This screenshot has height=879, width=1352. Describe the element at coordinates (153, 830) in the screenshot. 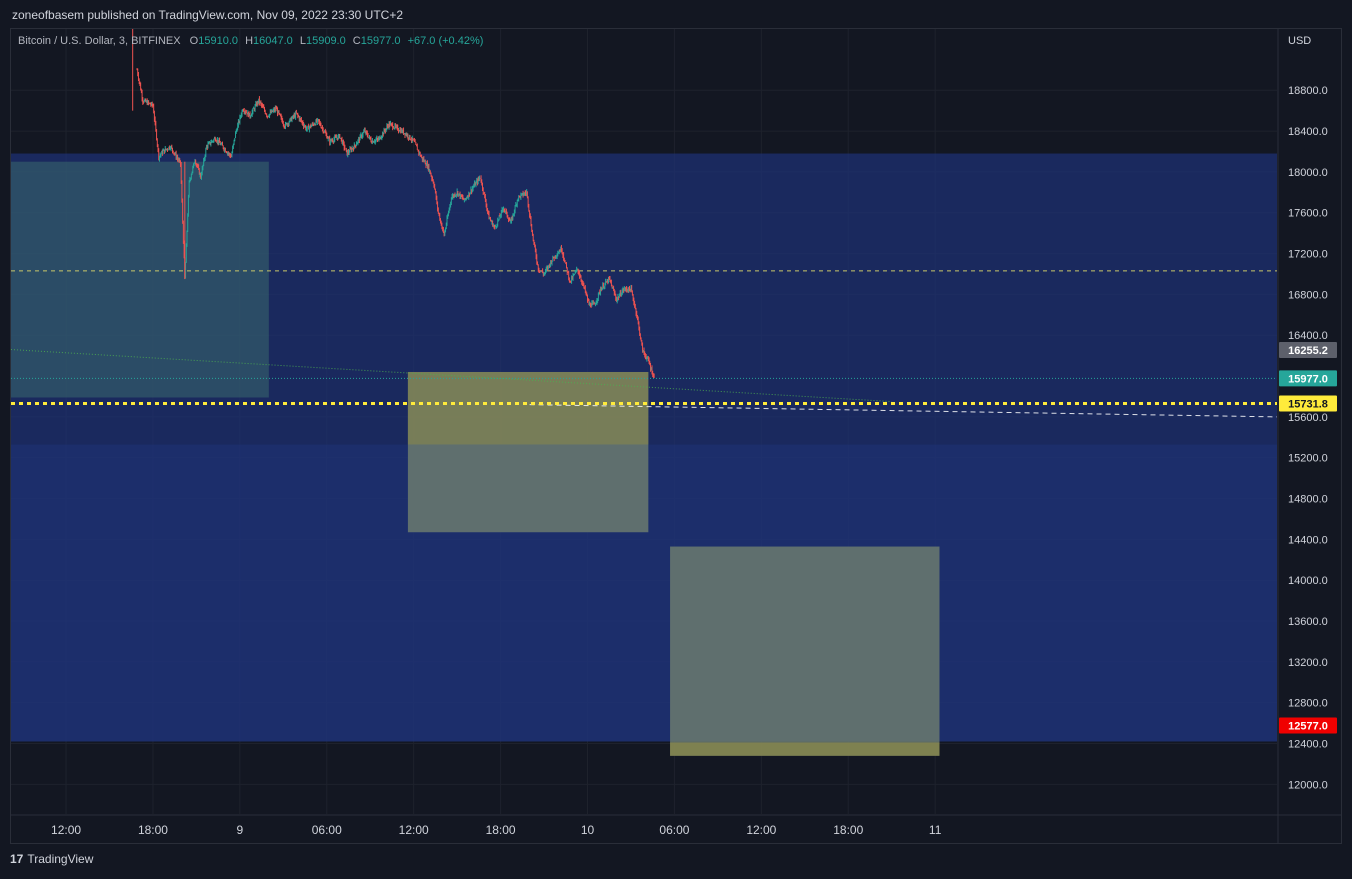

I see `x-tick-1: 18:00` at that location.